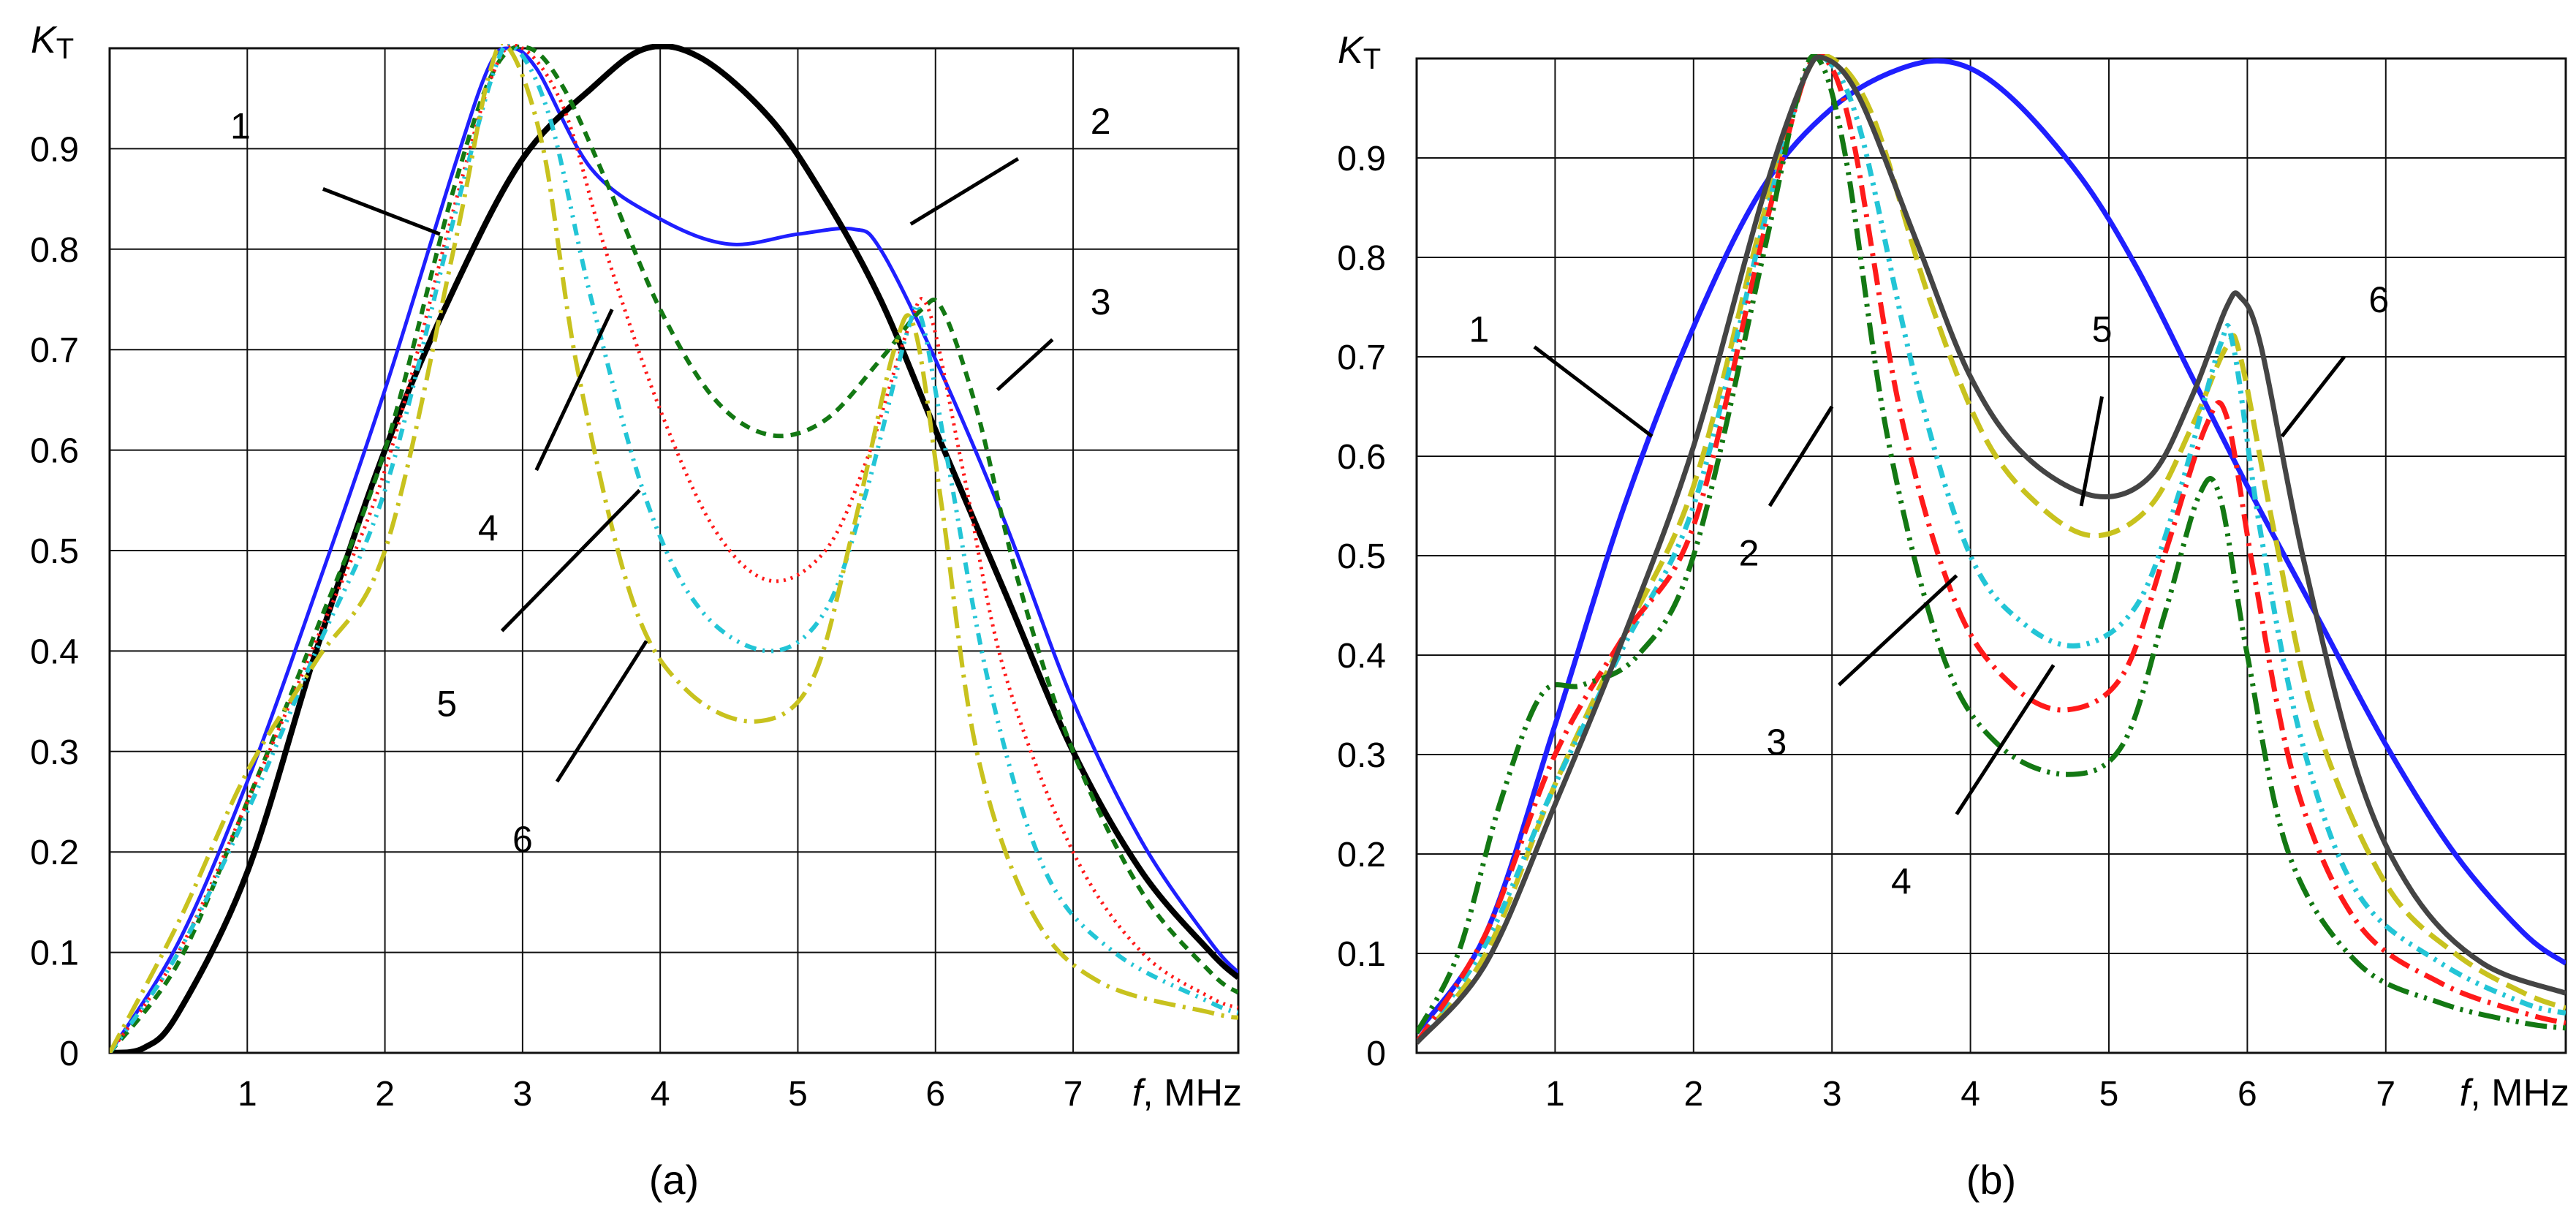  Describe the element at coordinates (1777, 743) in the screenshot. I see `curve-label-b-3: 3` at that location.